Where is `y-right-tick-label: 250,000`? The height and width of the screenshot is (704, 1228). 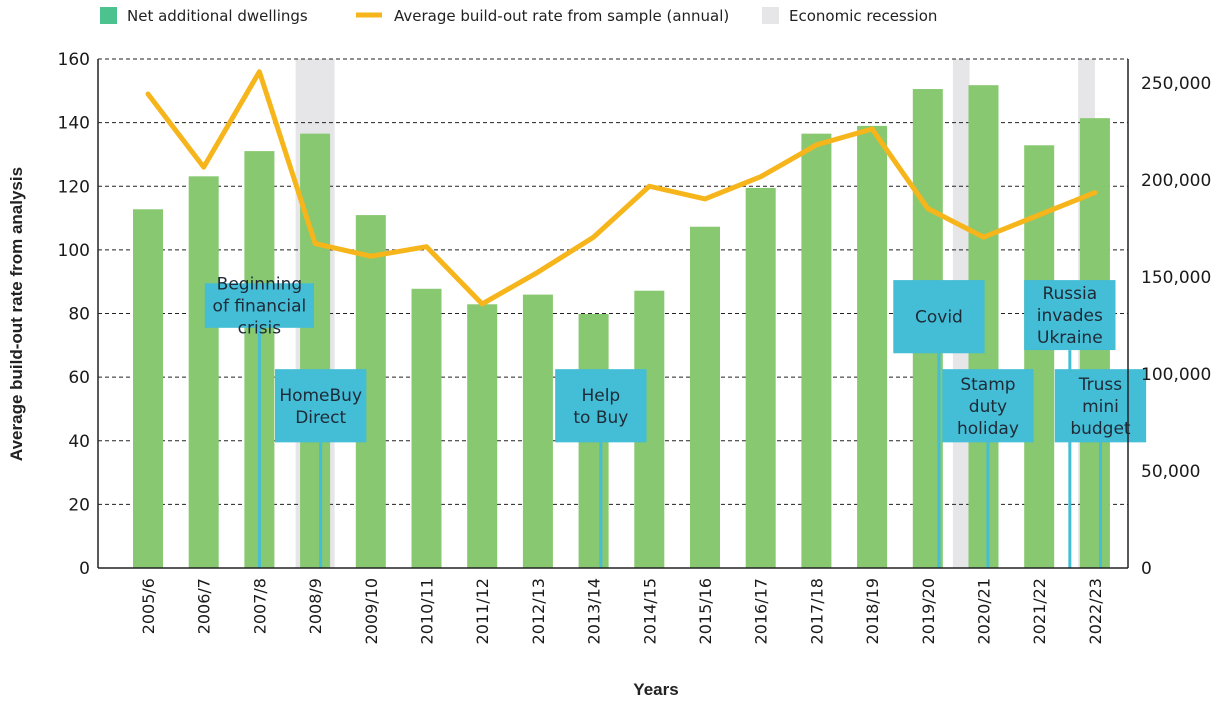
y-right-tick-label: 250,000 is located at coordinates (1176, 84).